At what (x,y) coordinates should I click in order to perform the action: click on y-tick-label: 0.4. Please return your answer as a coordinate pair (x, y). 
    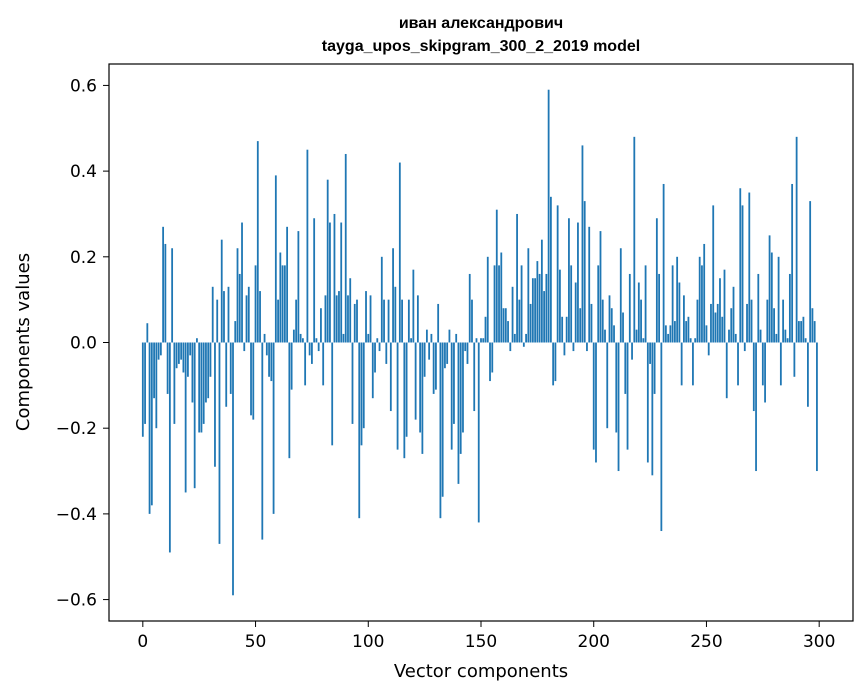
    Looking at the image, I should click on (83, 172).